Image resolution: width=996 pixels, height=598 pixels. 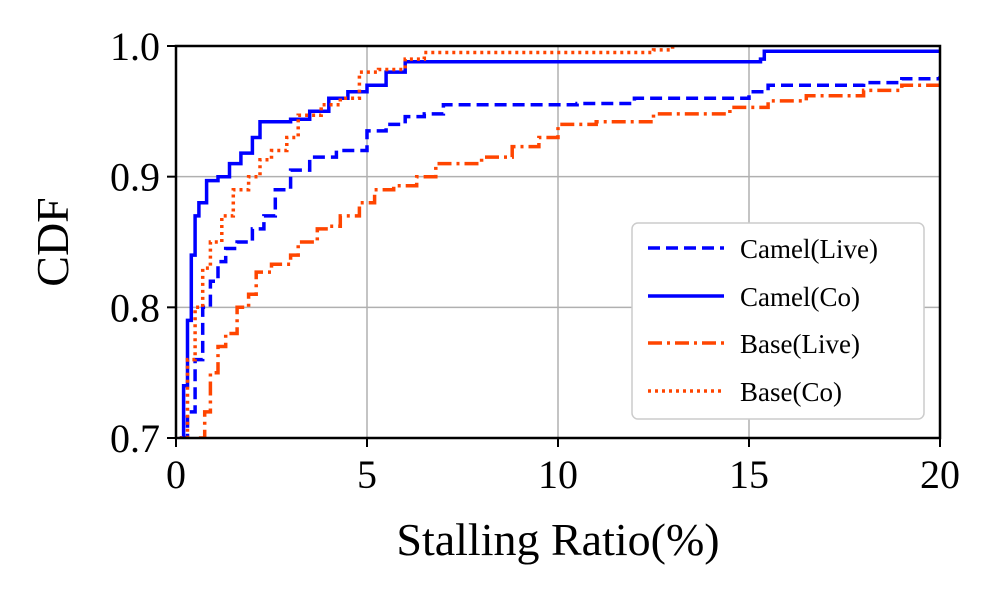 What do you see at coordinates (800, 344) in the screenshot?
I see `legend-label-base-live: Base(Live)` at bounding box center [800, 344].